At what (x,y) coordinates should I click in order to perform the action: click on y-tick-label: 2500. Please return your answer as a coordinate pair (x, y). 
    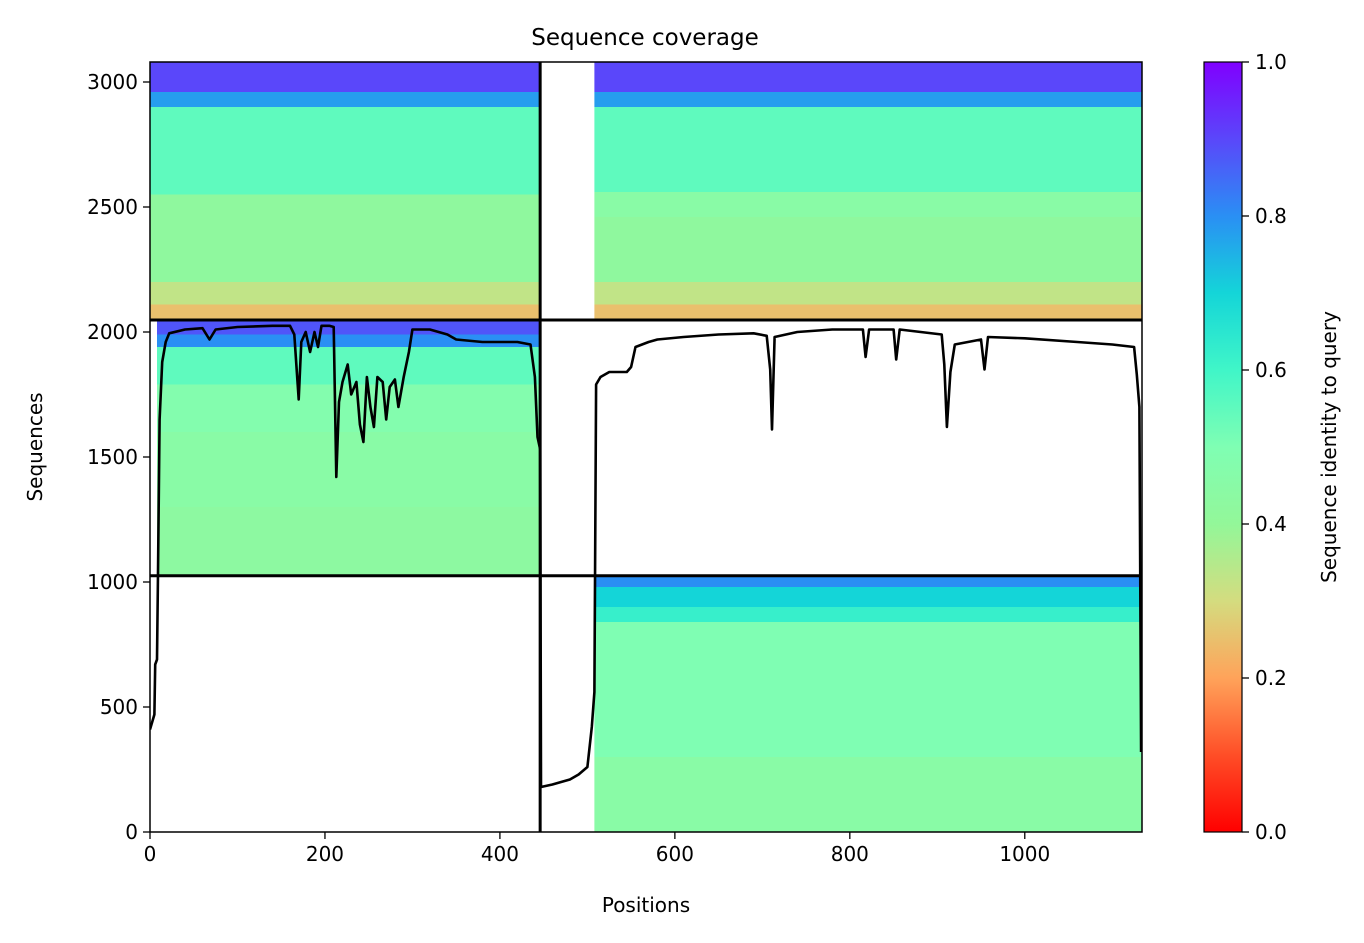
    Looking at the image, I should click on (112, 207).